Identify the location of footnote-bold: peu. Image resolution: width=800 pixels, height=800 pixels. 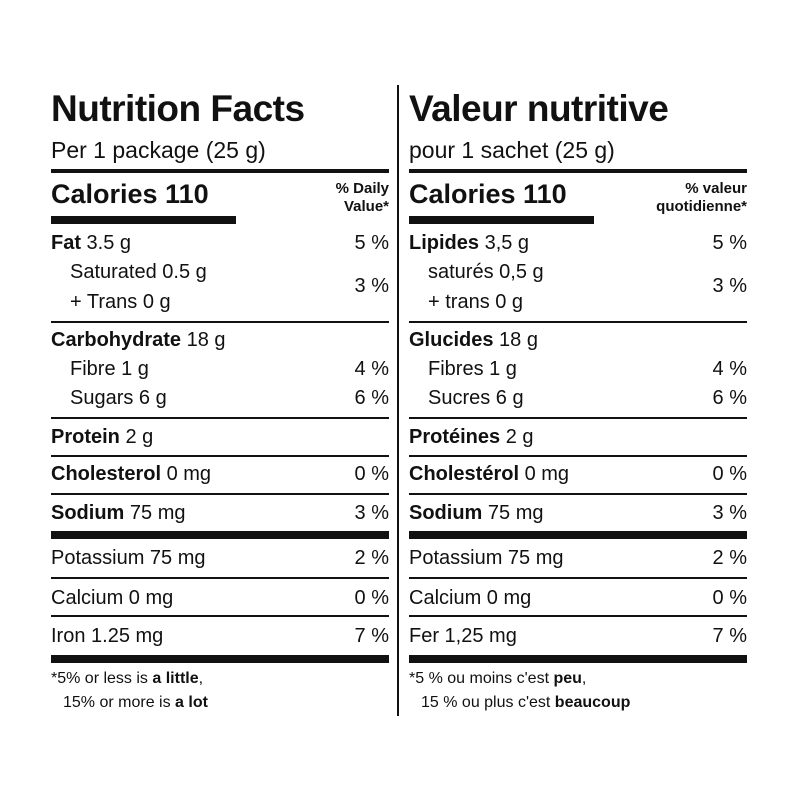
(567, 678).